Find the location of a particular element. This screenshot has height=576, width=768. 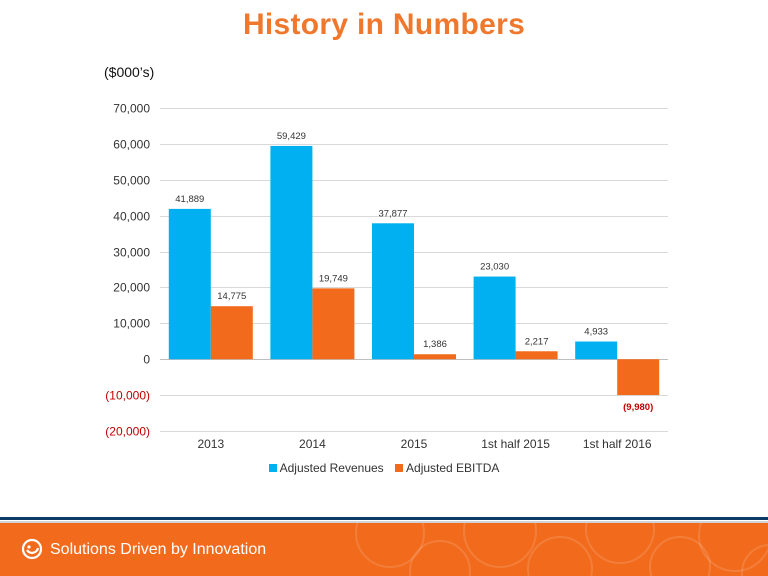

footer-divider-secondary is located at coordinates (384, 522).